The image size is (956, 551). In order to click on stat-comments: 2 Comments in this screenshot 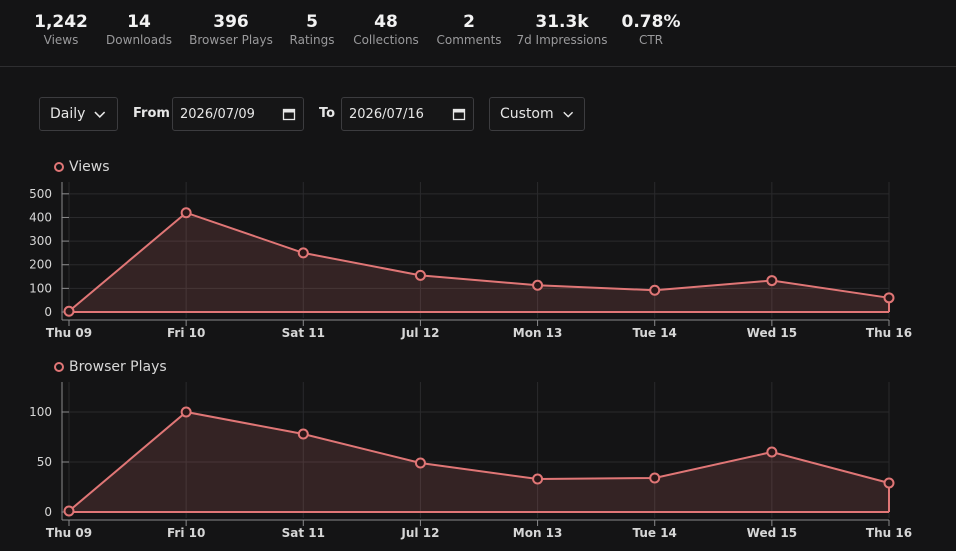, I will do `click(468, 29)`.